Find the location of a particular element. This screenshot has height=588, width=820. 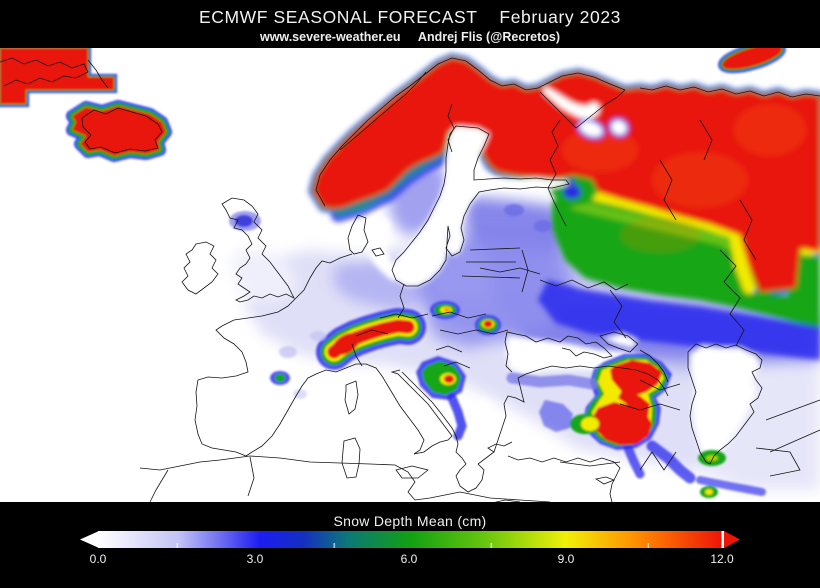

svg-text: 12.0 is located at coordinates (722, 559).